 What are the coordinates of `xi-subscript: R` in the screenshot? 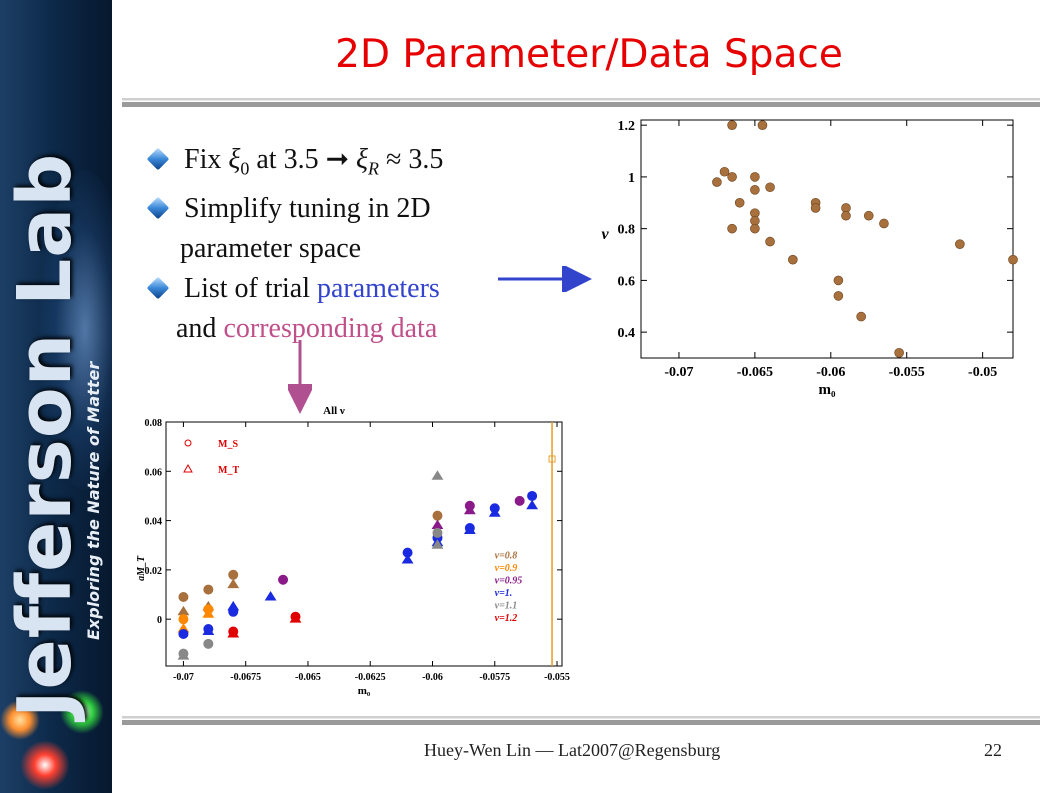 It's located at (374, 168).